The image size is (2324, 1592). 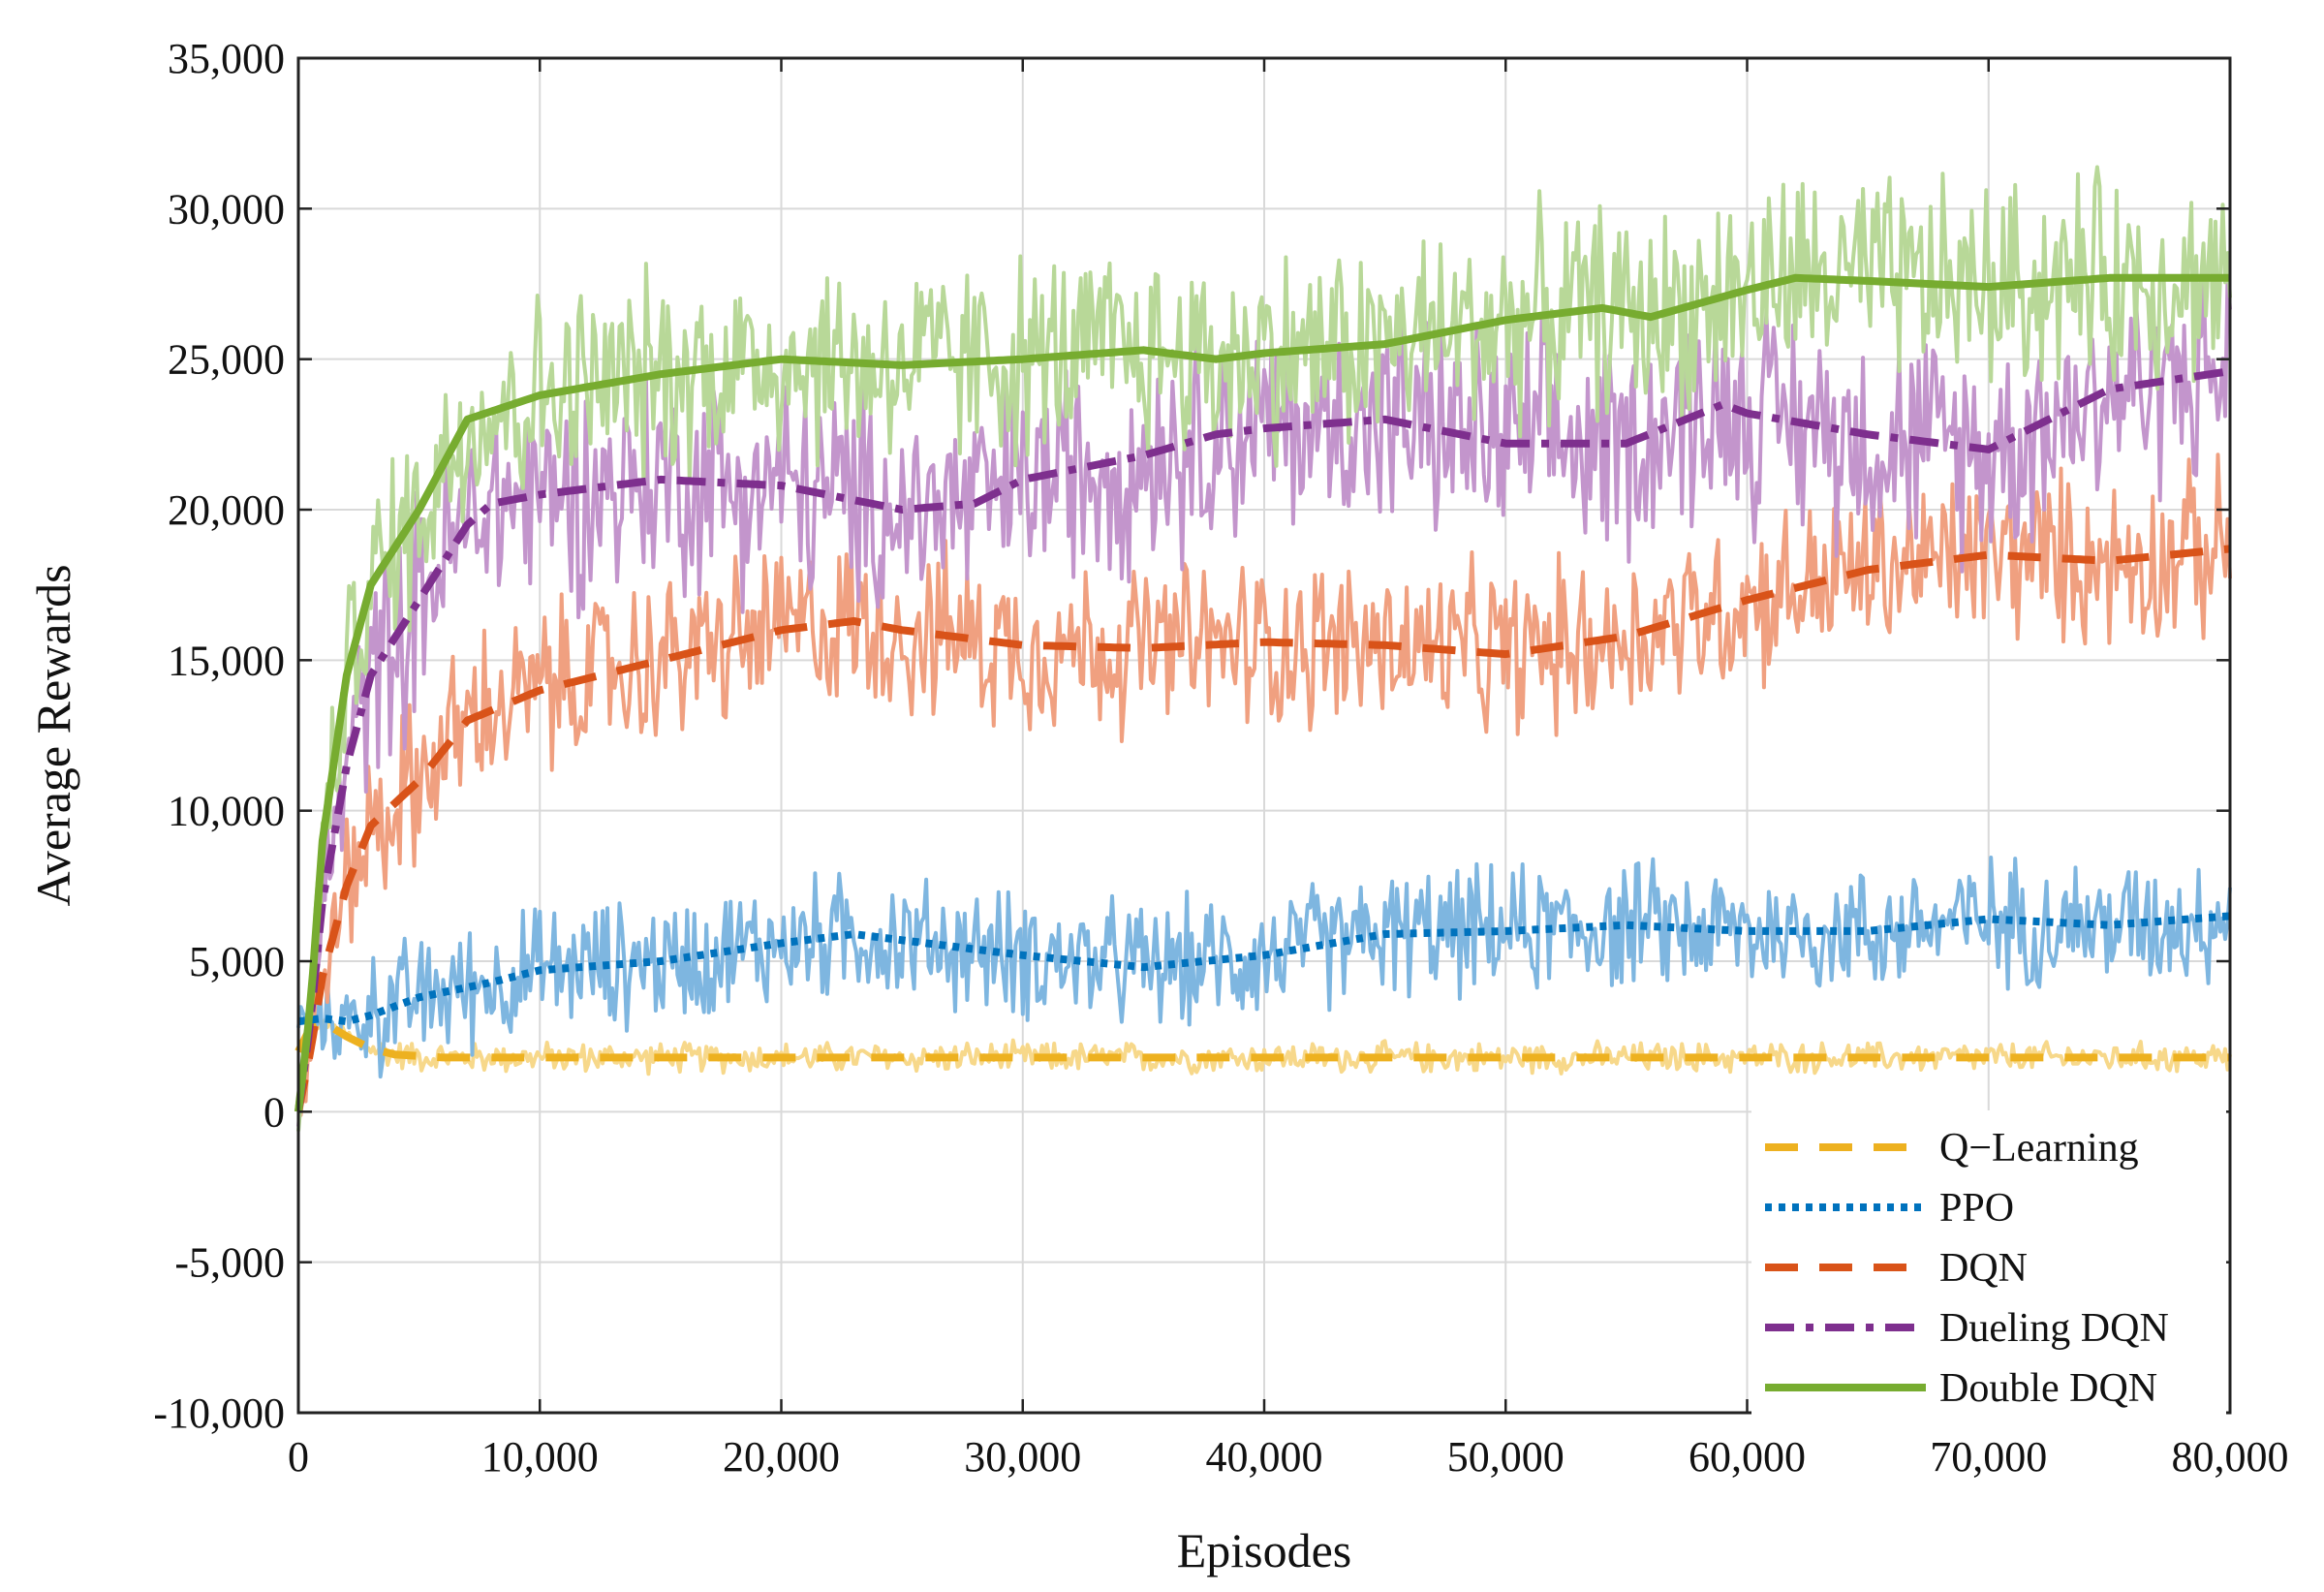 What do you see at coordinates (226, 360) in the screenshot?
I see `y-tick-label: 25,000` at bounding box center [226, 360].